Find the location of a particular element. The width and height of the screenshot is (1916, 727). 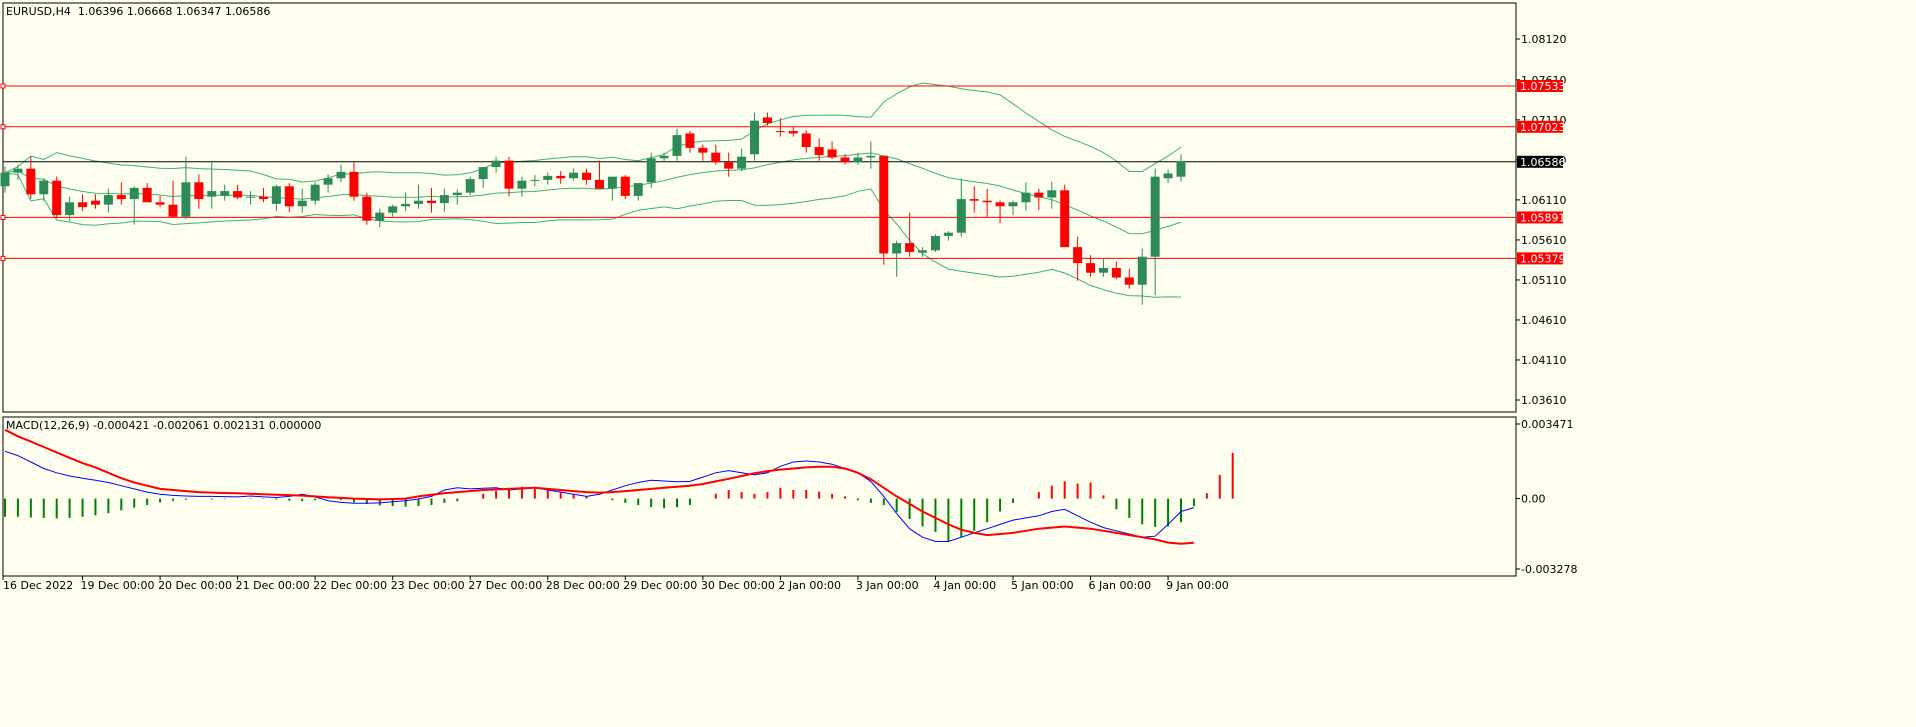

price-tick-label: 1.06110 is located at coordinates (1544, 200).